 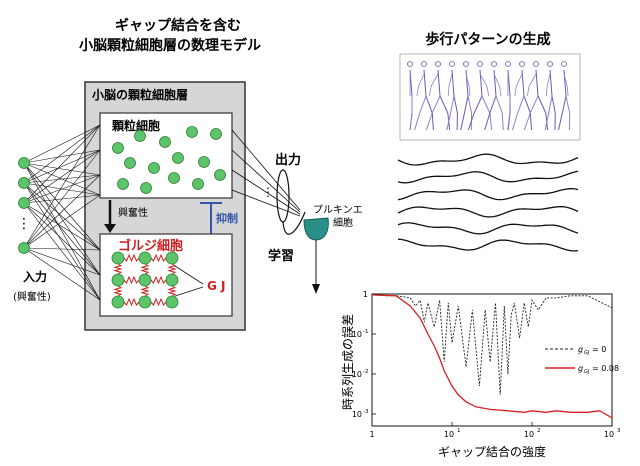 What do you see at coordinates (145, 280) in the screenshot?
I see `golgi-network` at bounding box center [145, 280].